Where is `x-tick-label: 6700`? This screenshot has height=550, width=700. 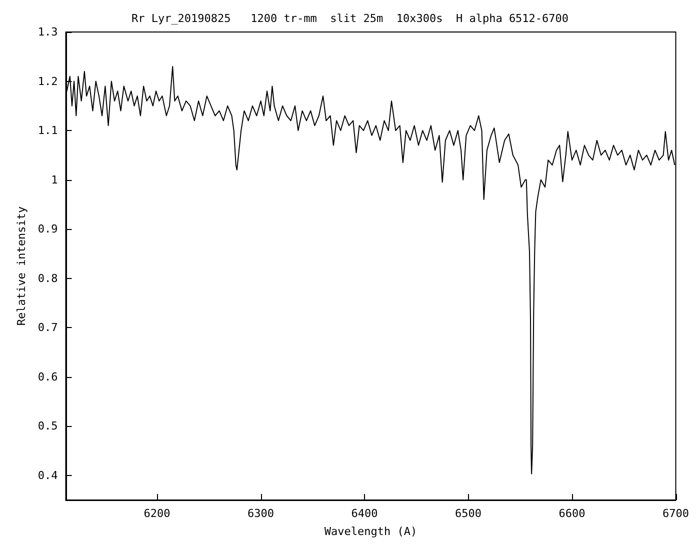
x-tick-label: 6700 is located at coordinates (676, 513).